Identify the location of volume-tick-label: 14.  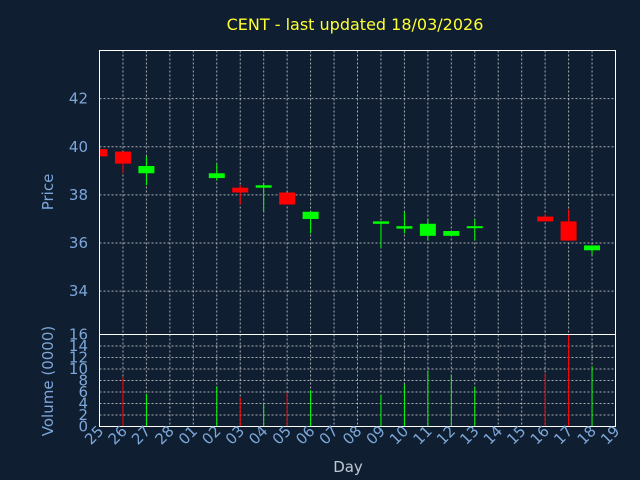
(78, 346).